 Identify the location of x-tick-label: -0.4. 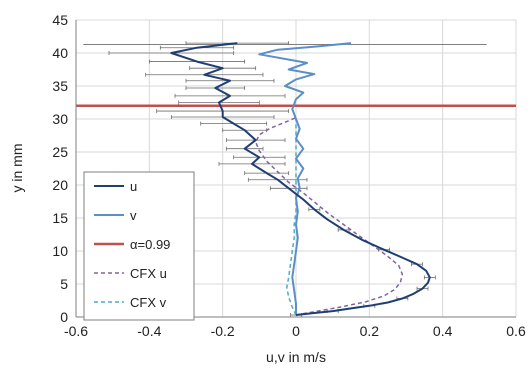
(149, 331).